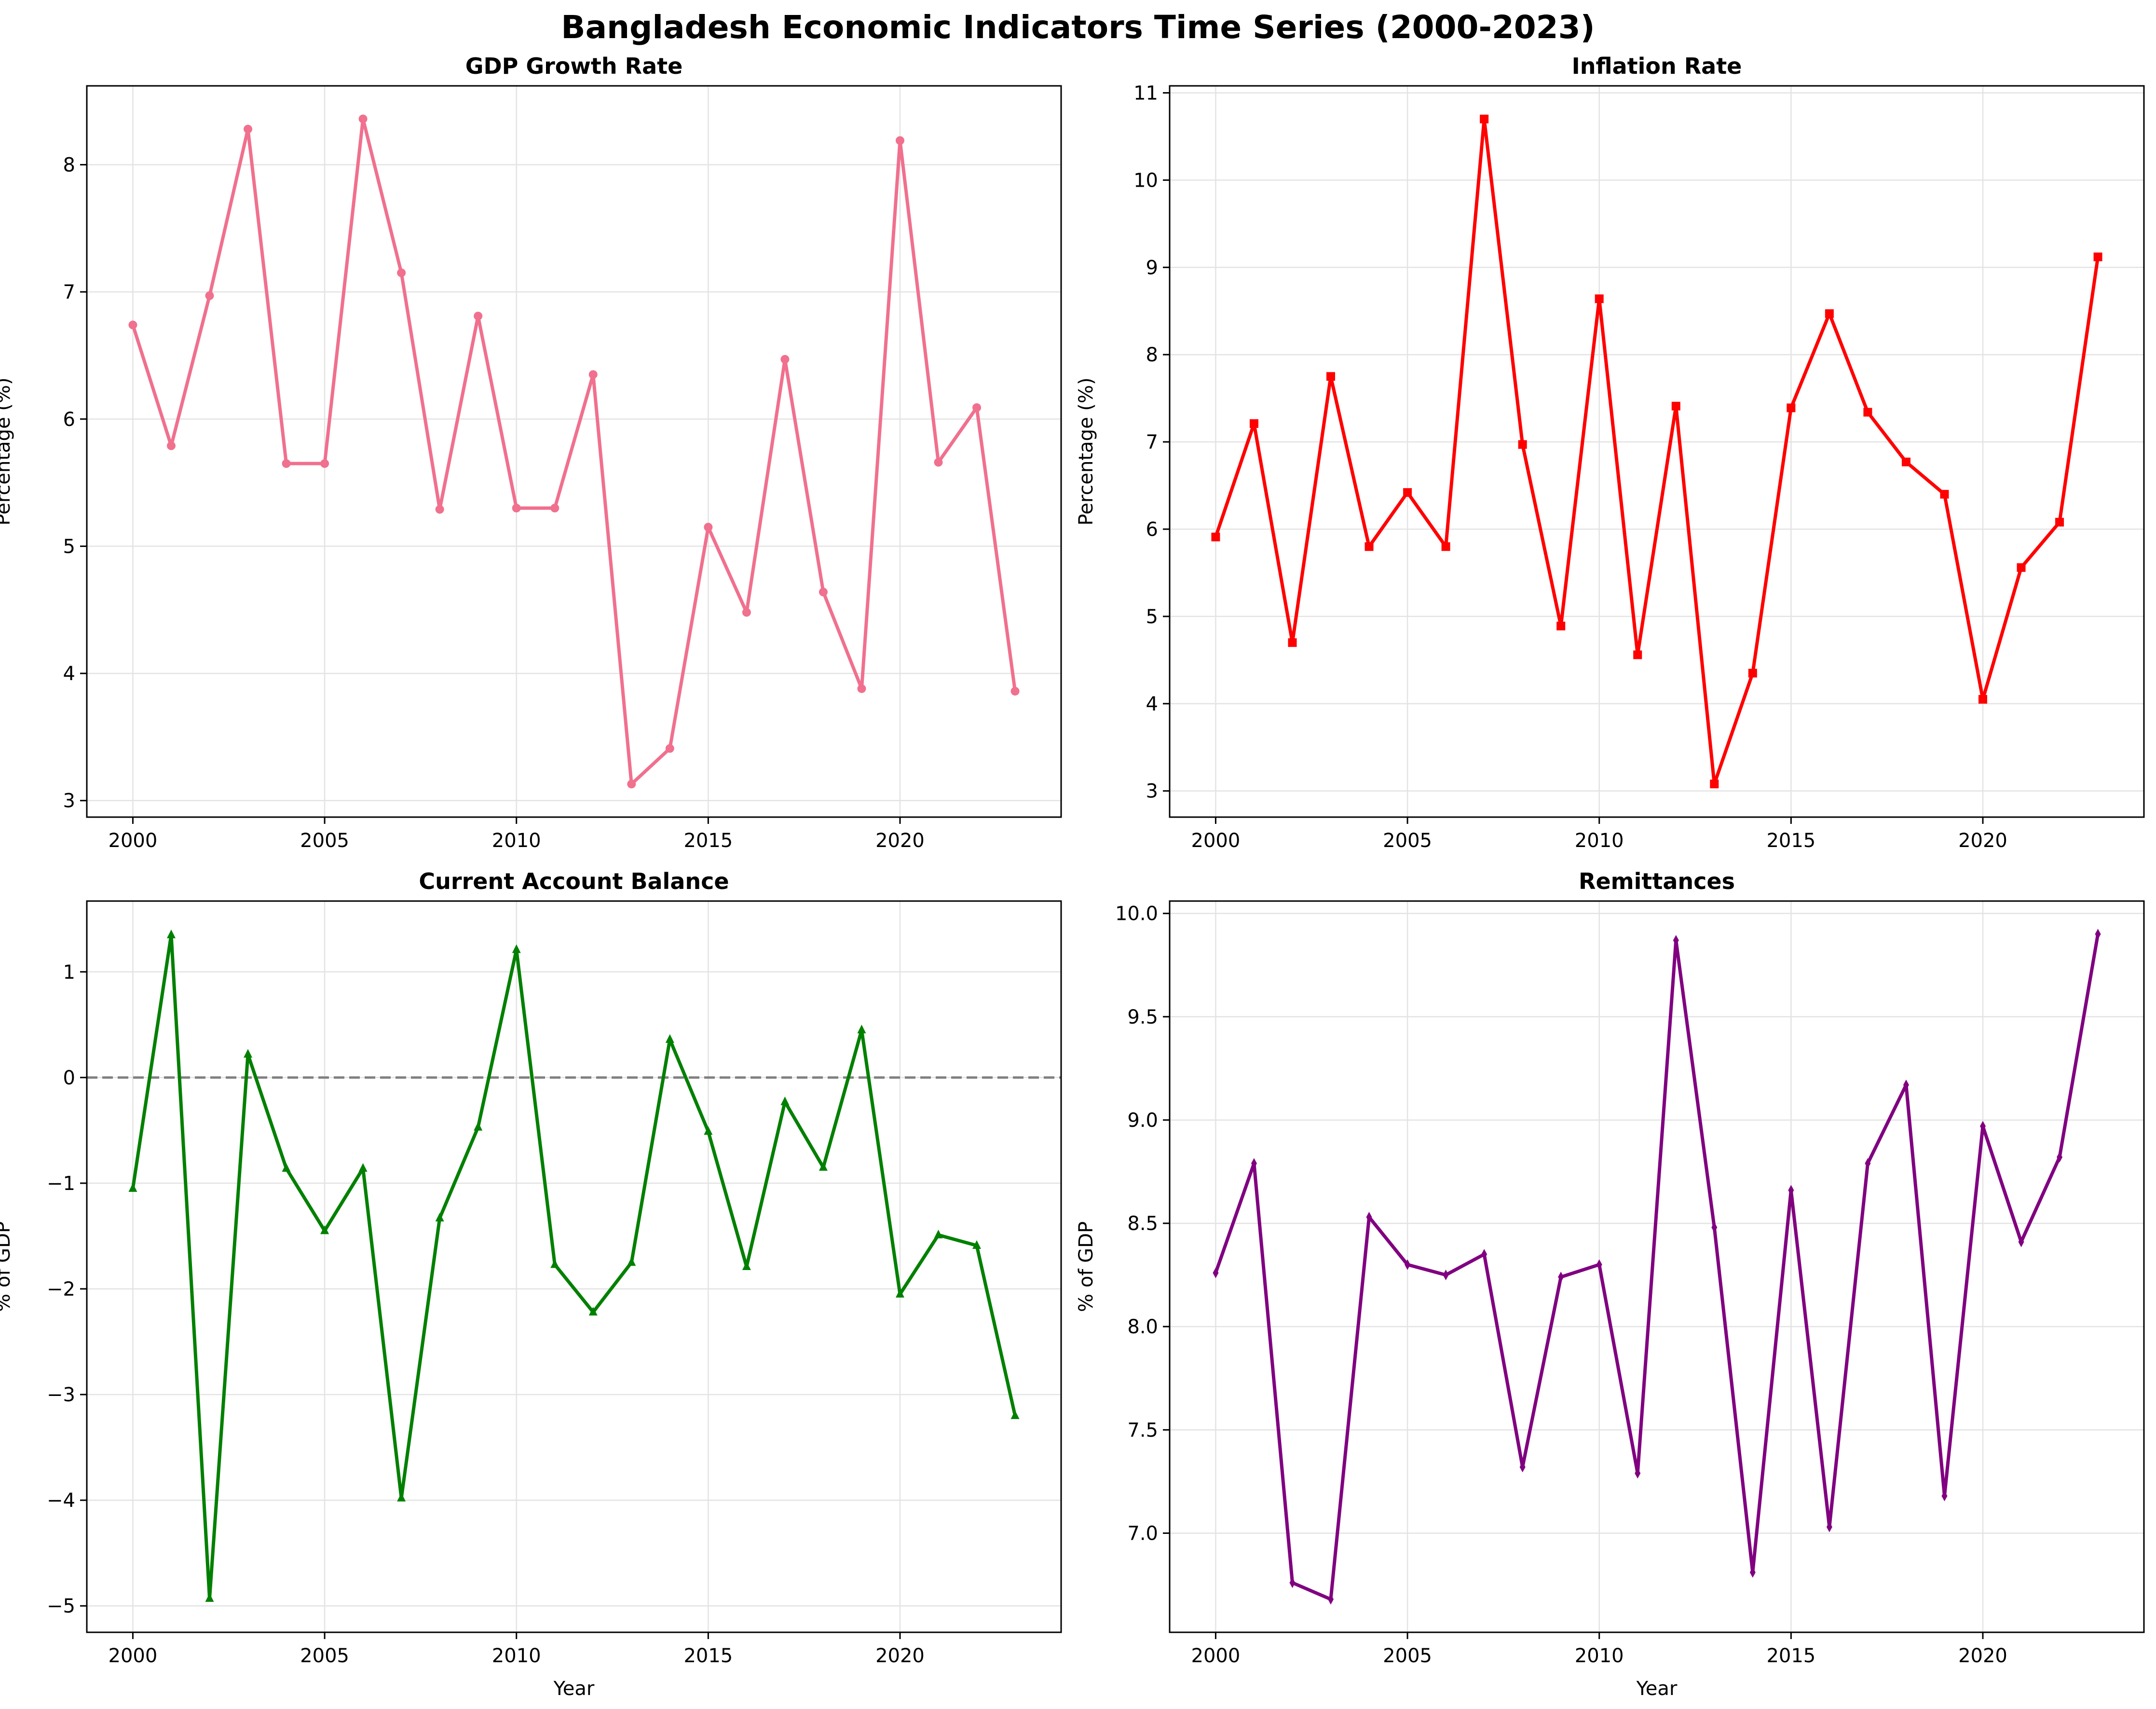  What do you see at coordinates (1152, 355) in the screenshot?
I see `y-tick-label: 8` at bounding box center [1152, 355].